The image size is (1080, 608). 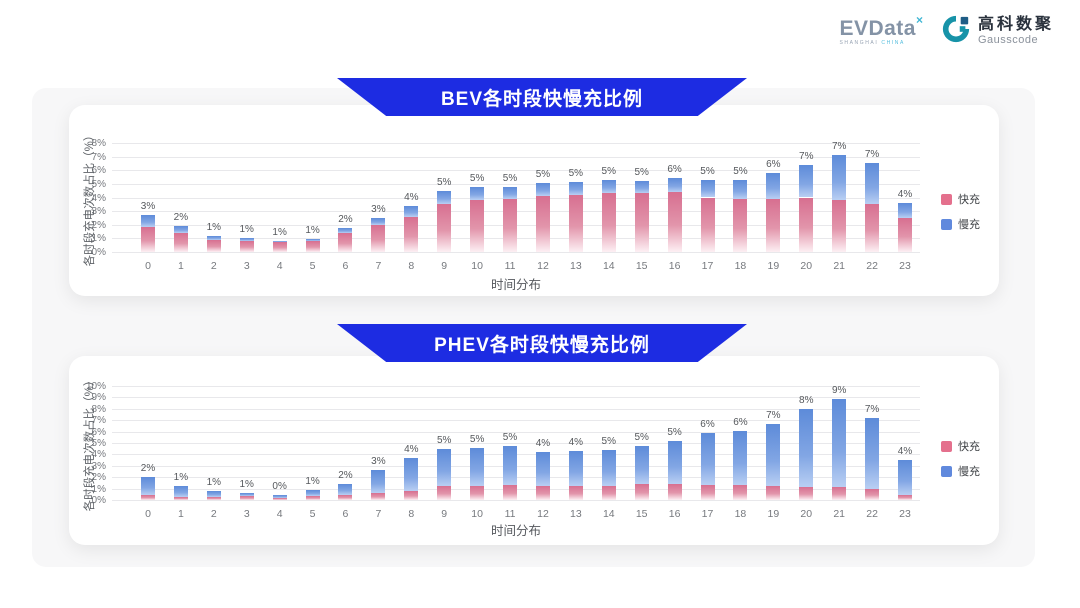 I want to click on fast-charge-label: 快充, so click(x=969, y=447).